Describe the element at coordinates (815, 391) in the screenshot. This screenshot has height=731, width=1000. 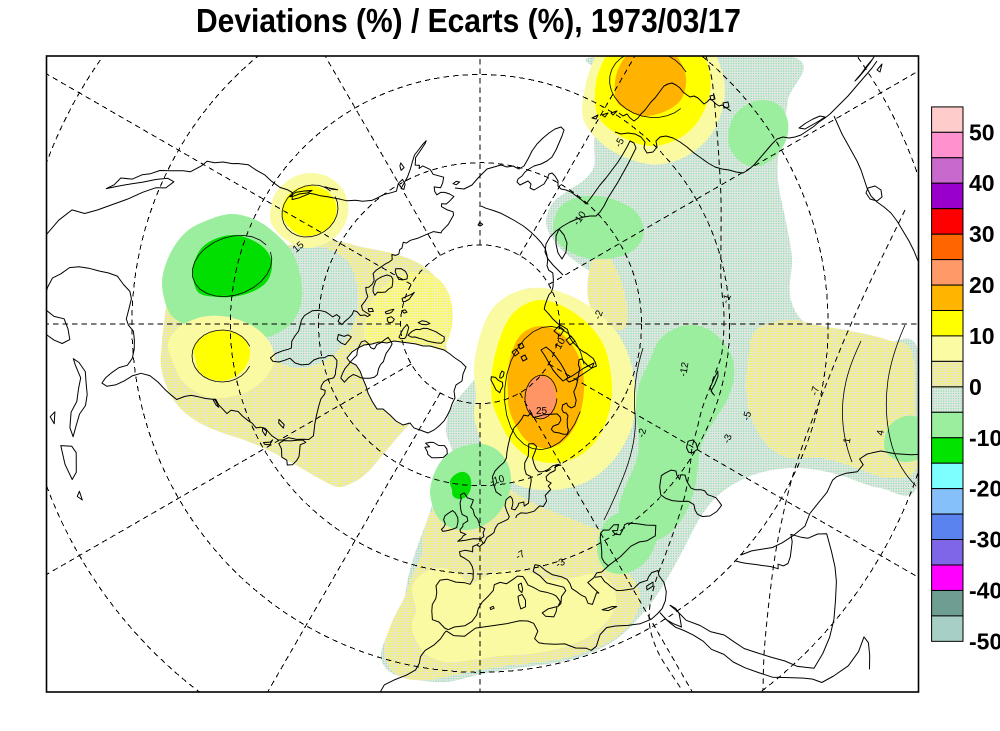
I see `svg-text: -7` at that location.